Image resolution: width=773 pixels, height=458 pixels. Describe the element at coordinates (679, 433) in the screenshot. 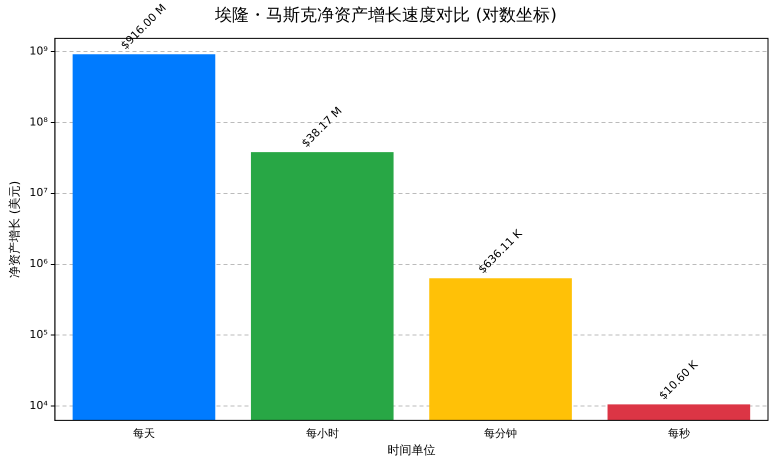

I see `x-tick-label: 每秒` at that location.